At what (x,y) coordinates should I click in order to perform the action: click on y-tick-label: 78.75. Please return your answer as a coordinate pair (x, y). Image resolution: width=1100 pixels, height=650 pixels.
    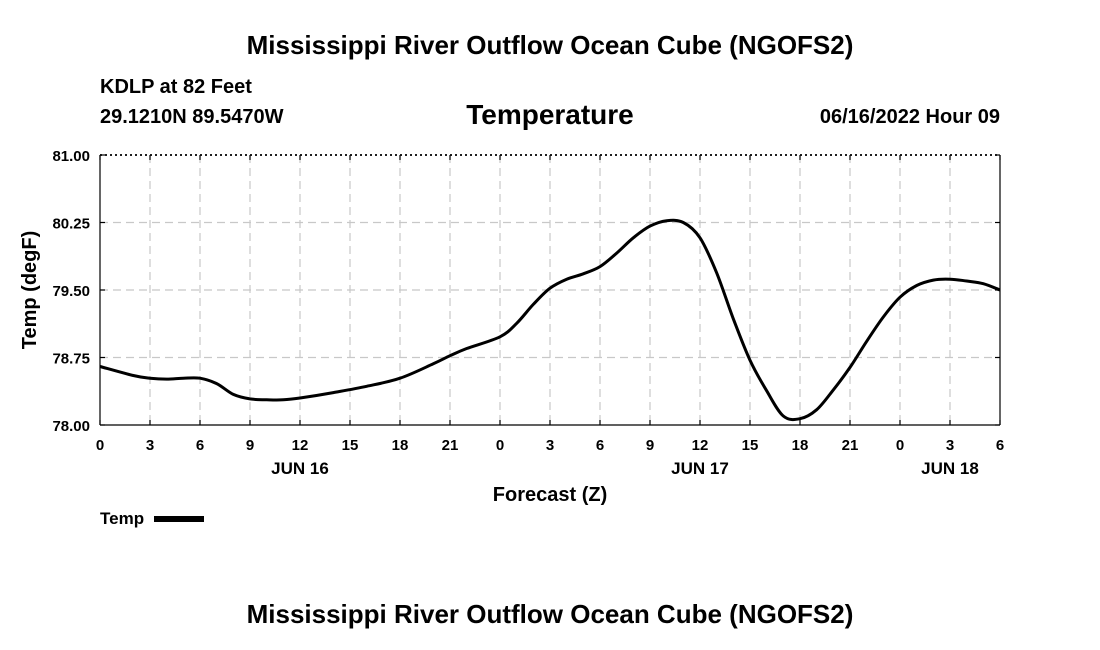
    Looking at the image, I should click on (71, 359).